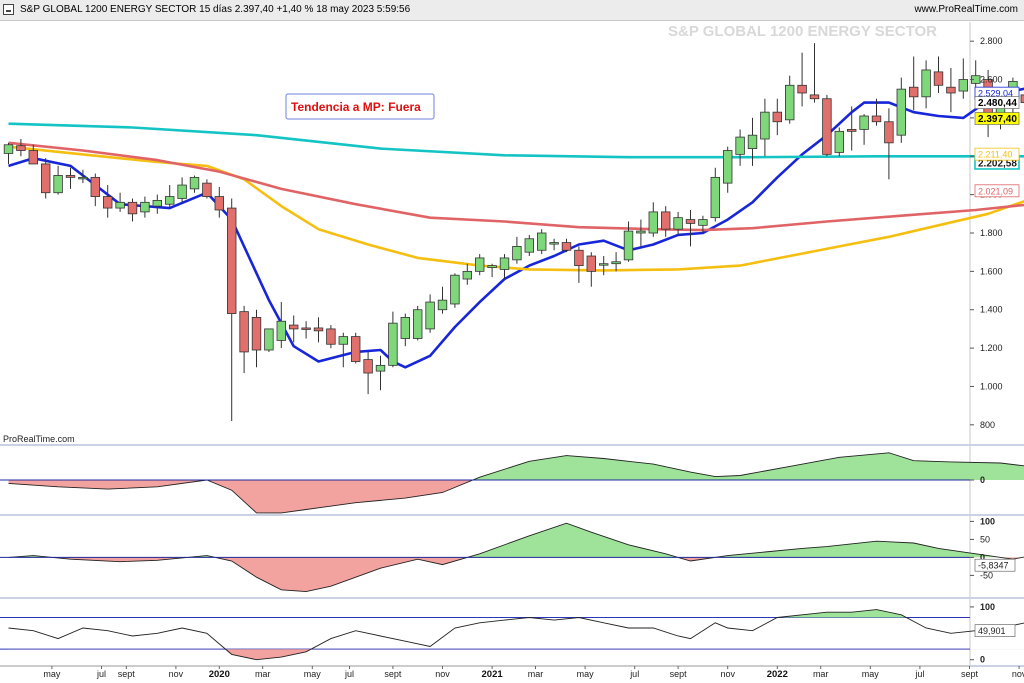 The image size is (1024, 683). Describe the element at coordinates (997, 154) in the screenshot. I see `ma-value-box-yellow` at that location.